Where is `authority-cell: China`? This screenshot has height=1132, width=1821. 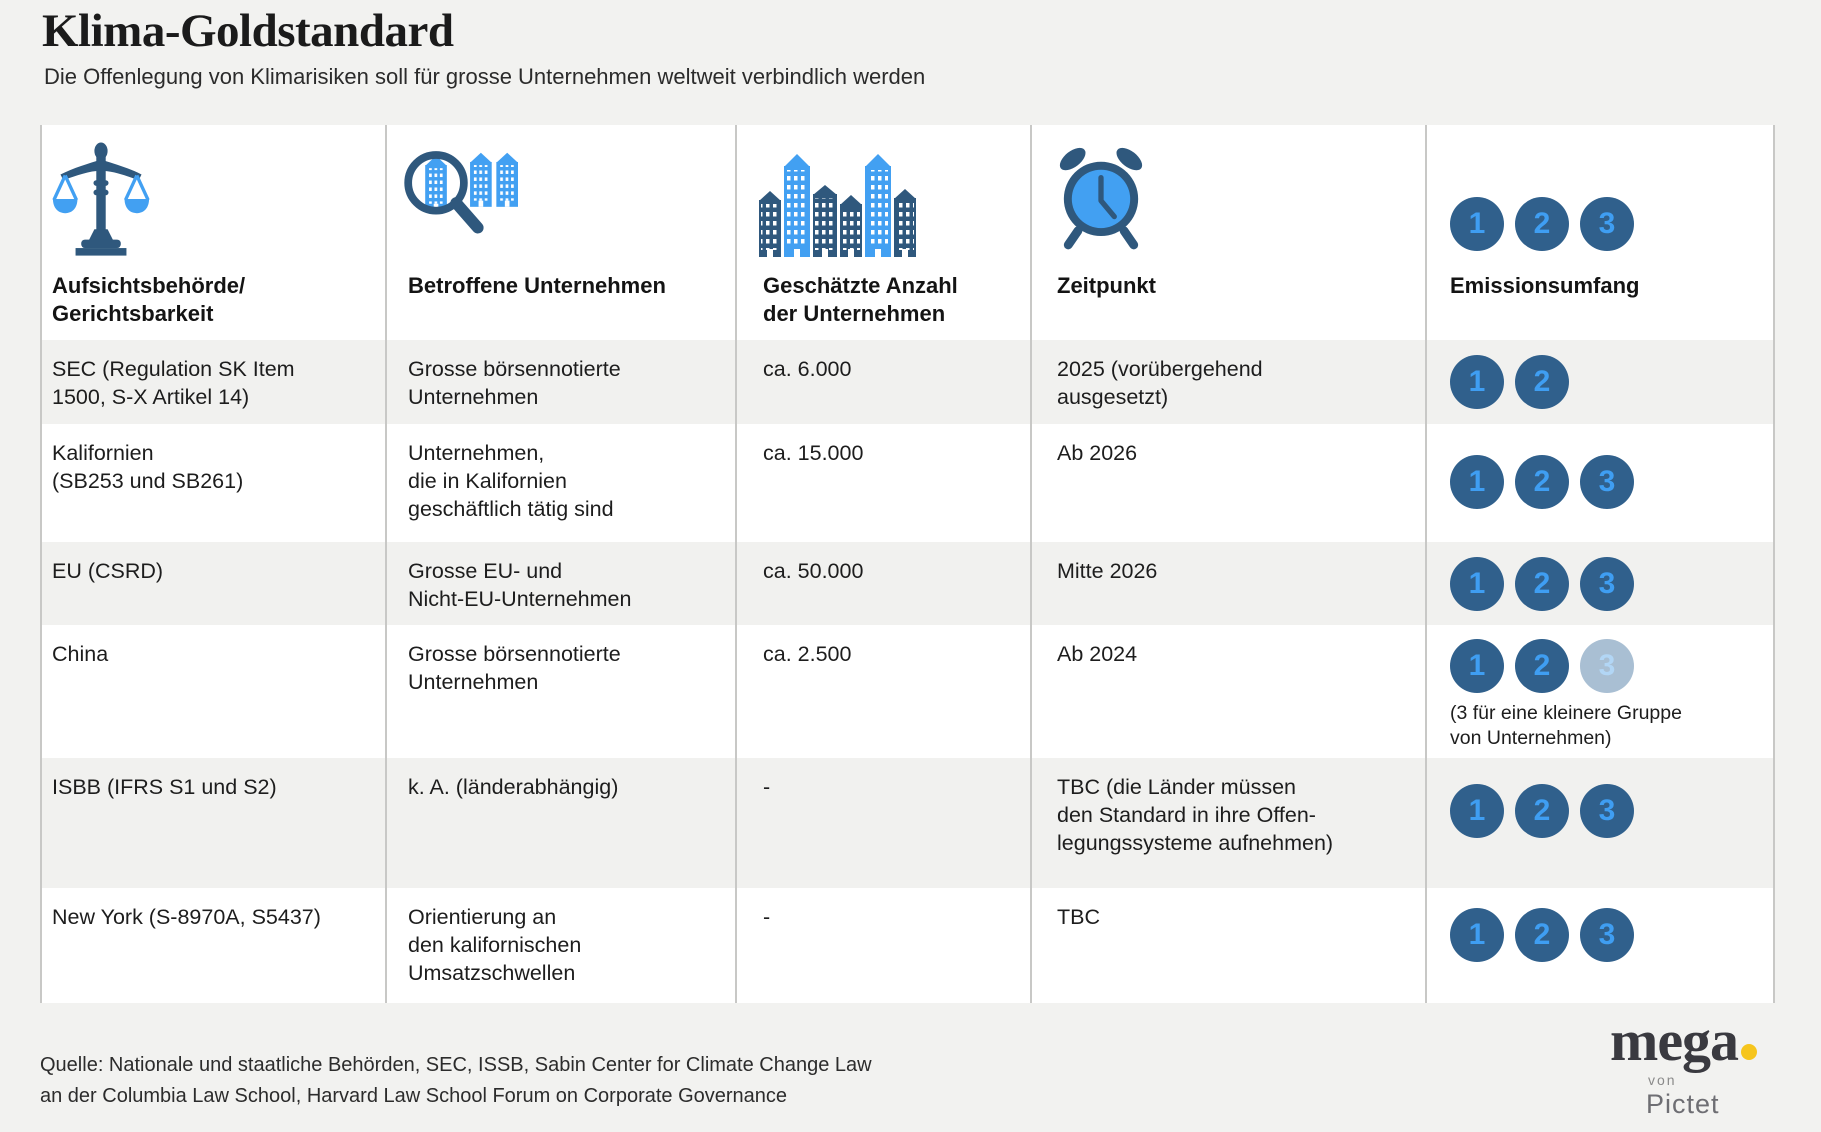
authority-cell: China is located at coordinates (80, 654).